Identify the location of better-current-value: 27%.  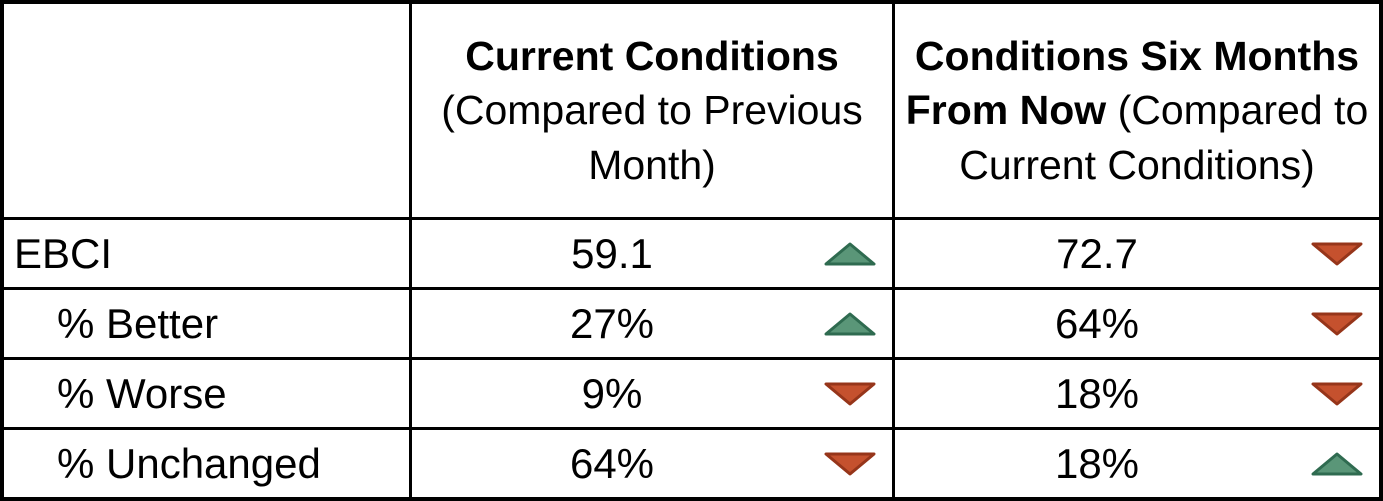
(612, 323).